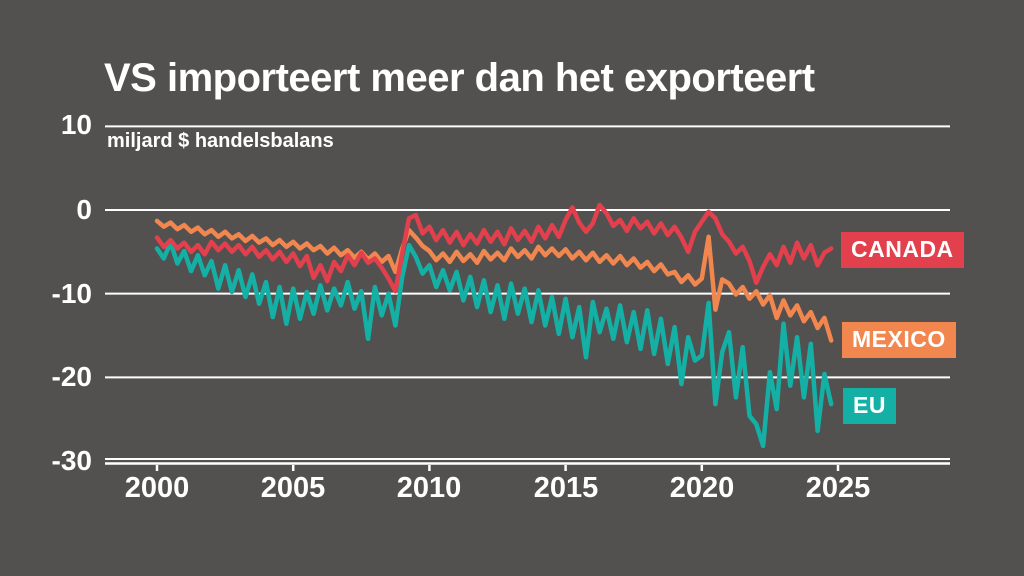  I want to click on legend-canada: CANADA, so click(902, 250).